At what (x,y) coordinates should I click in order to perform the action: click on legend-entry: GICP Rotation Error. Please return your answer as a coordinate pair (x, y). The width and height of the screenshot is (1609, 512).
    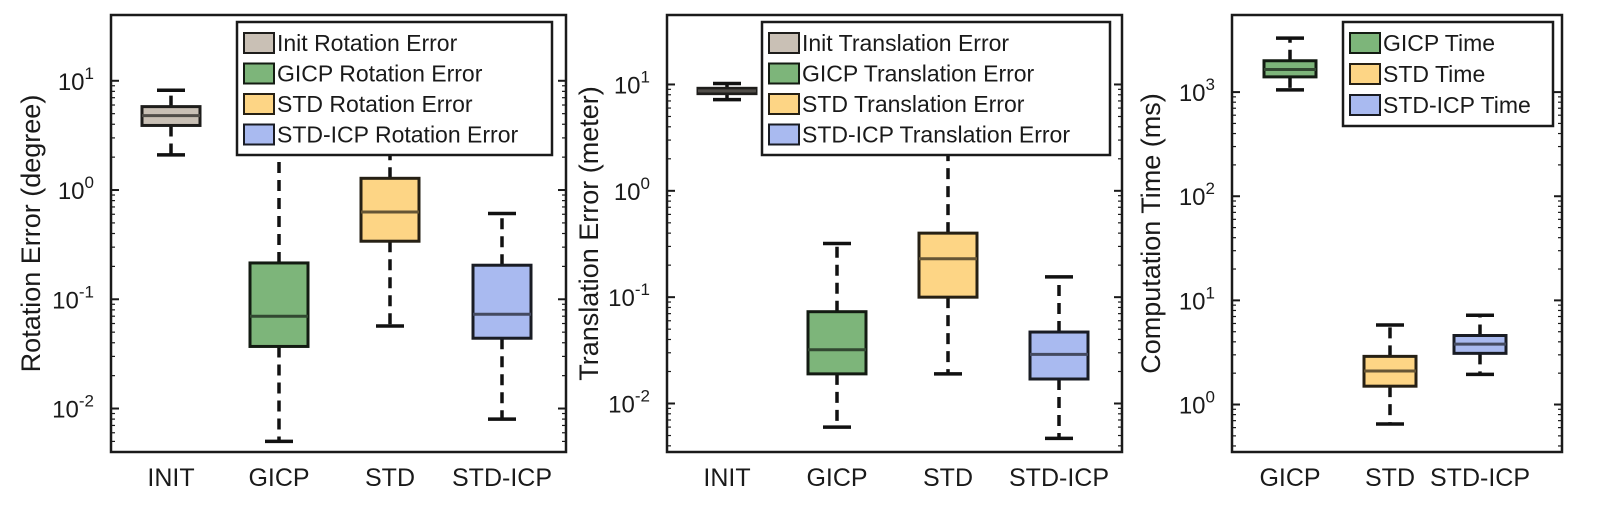
    Looking at the image, I should click on (363, 74).